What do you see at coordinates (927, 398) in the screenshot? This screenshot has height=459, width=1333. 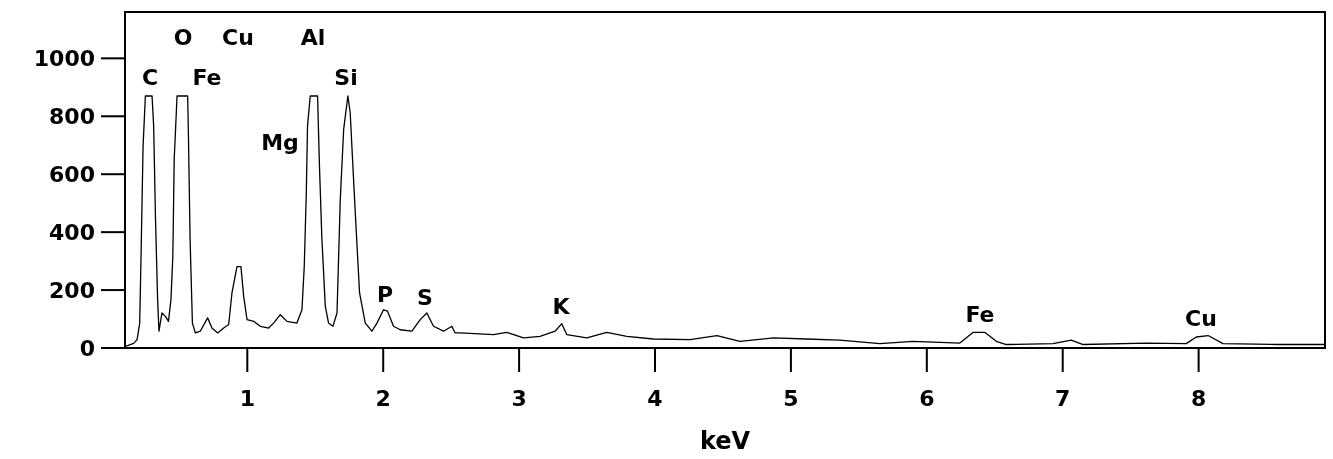 I see `x-tick-label: 6` at bounding box center [927, 398].